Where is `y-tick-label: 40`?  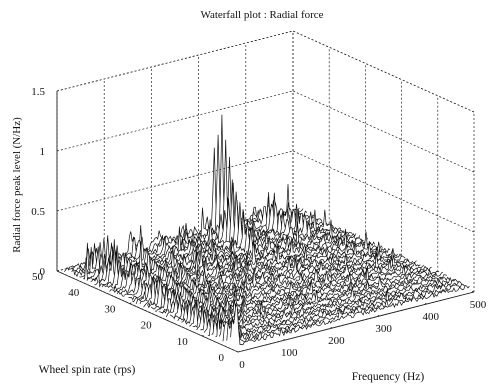 y-tick-label: 40 is located at coordinates (74, 293).